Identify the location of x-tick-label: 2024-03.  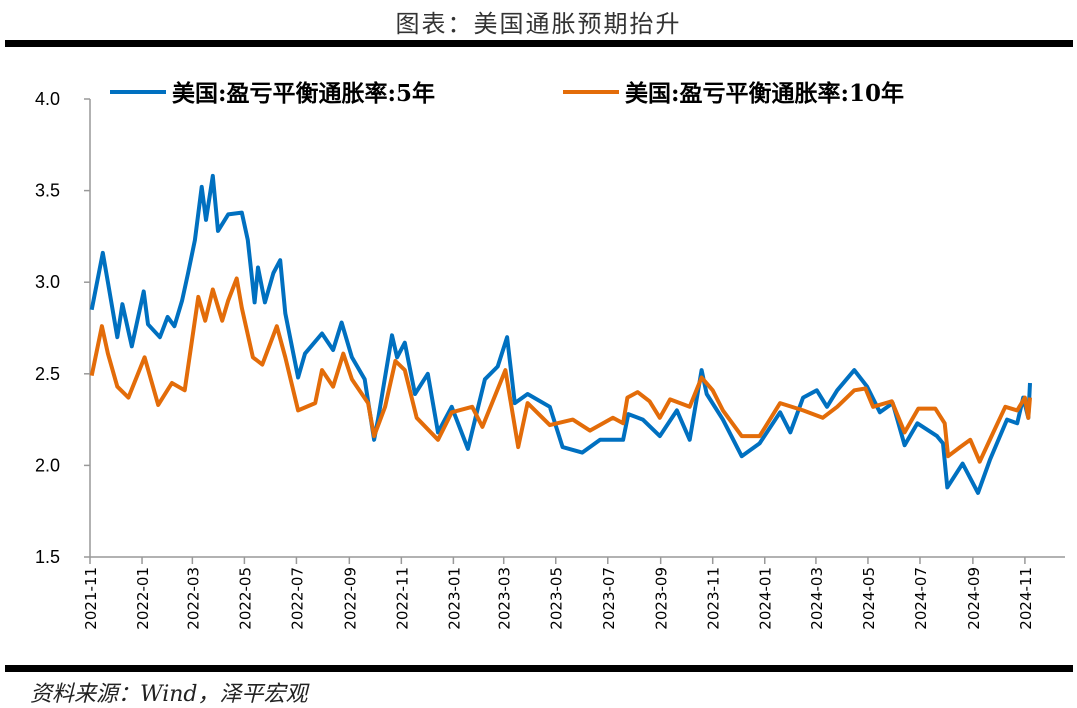
(817, 598).